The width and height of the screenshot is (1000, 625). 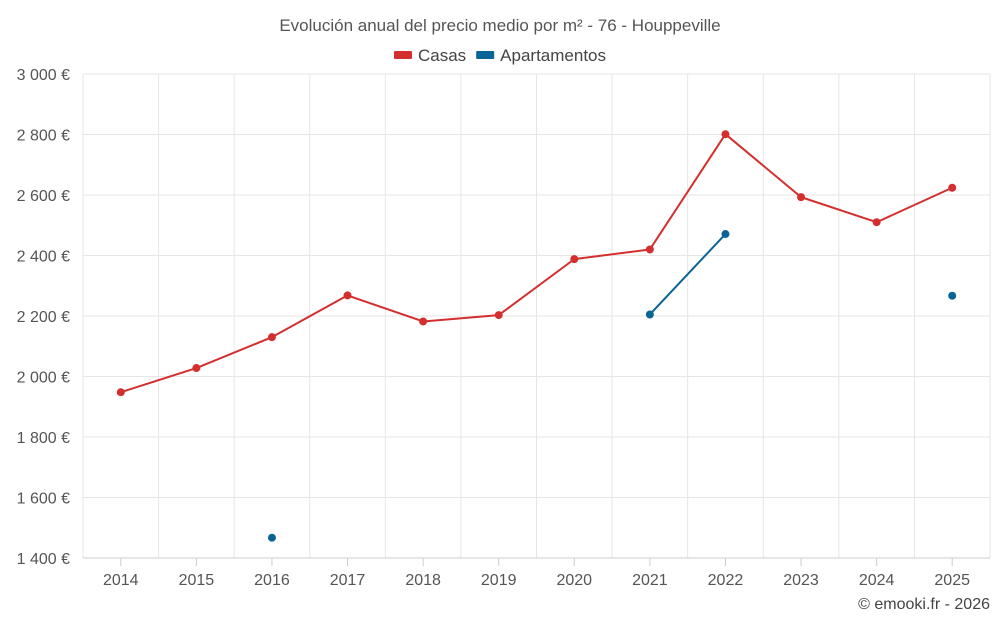 I want to click on data-point-casas-2015, so click(x=196, y=368).